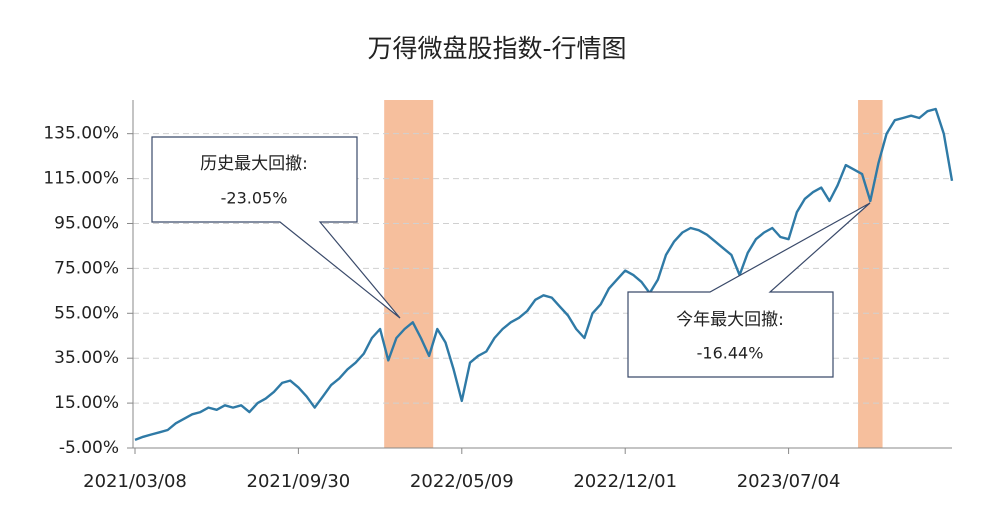 This screenshot has height=514, width=1003. I want to click on x-tick-label: 2022/05/09, so click(462, 481).